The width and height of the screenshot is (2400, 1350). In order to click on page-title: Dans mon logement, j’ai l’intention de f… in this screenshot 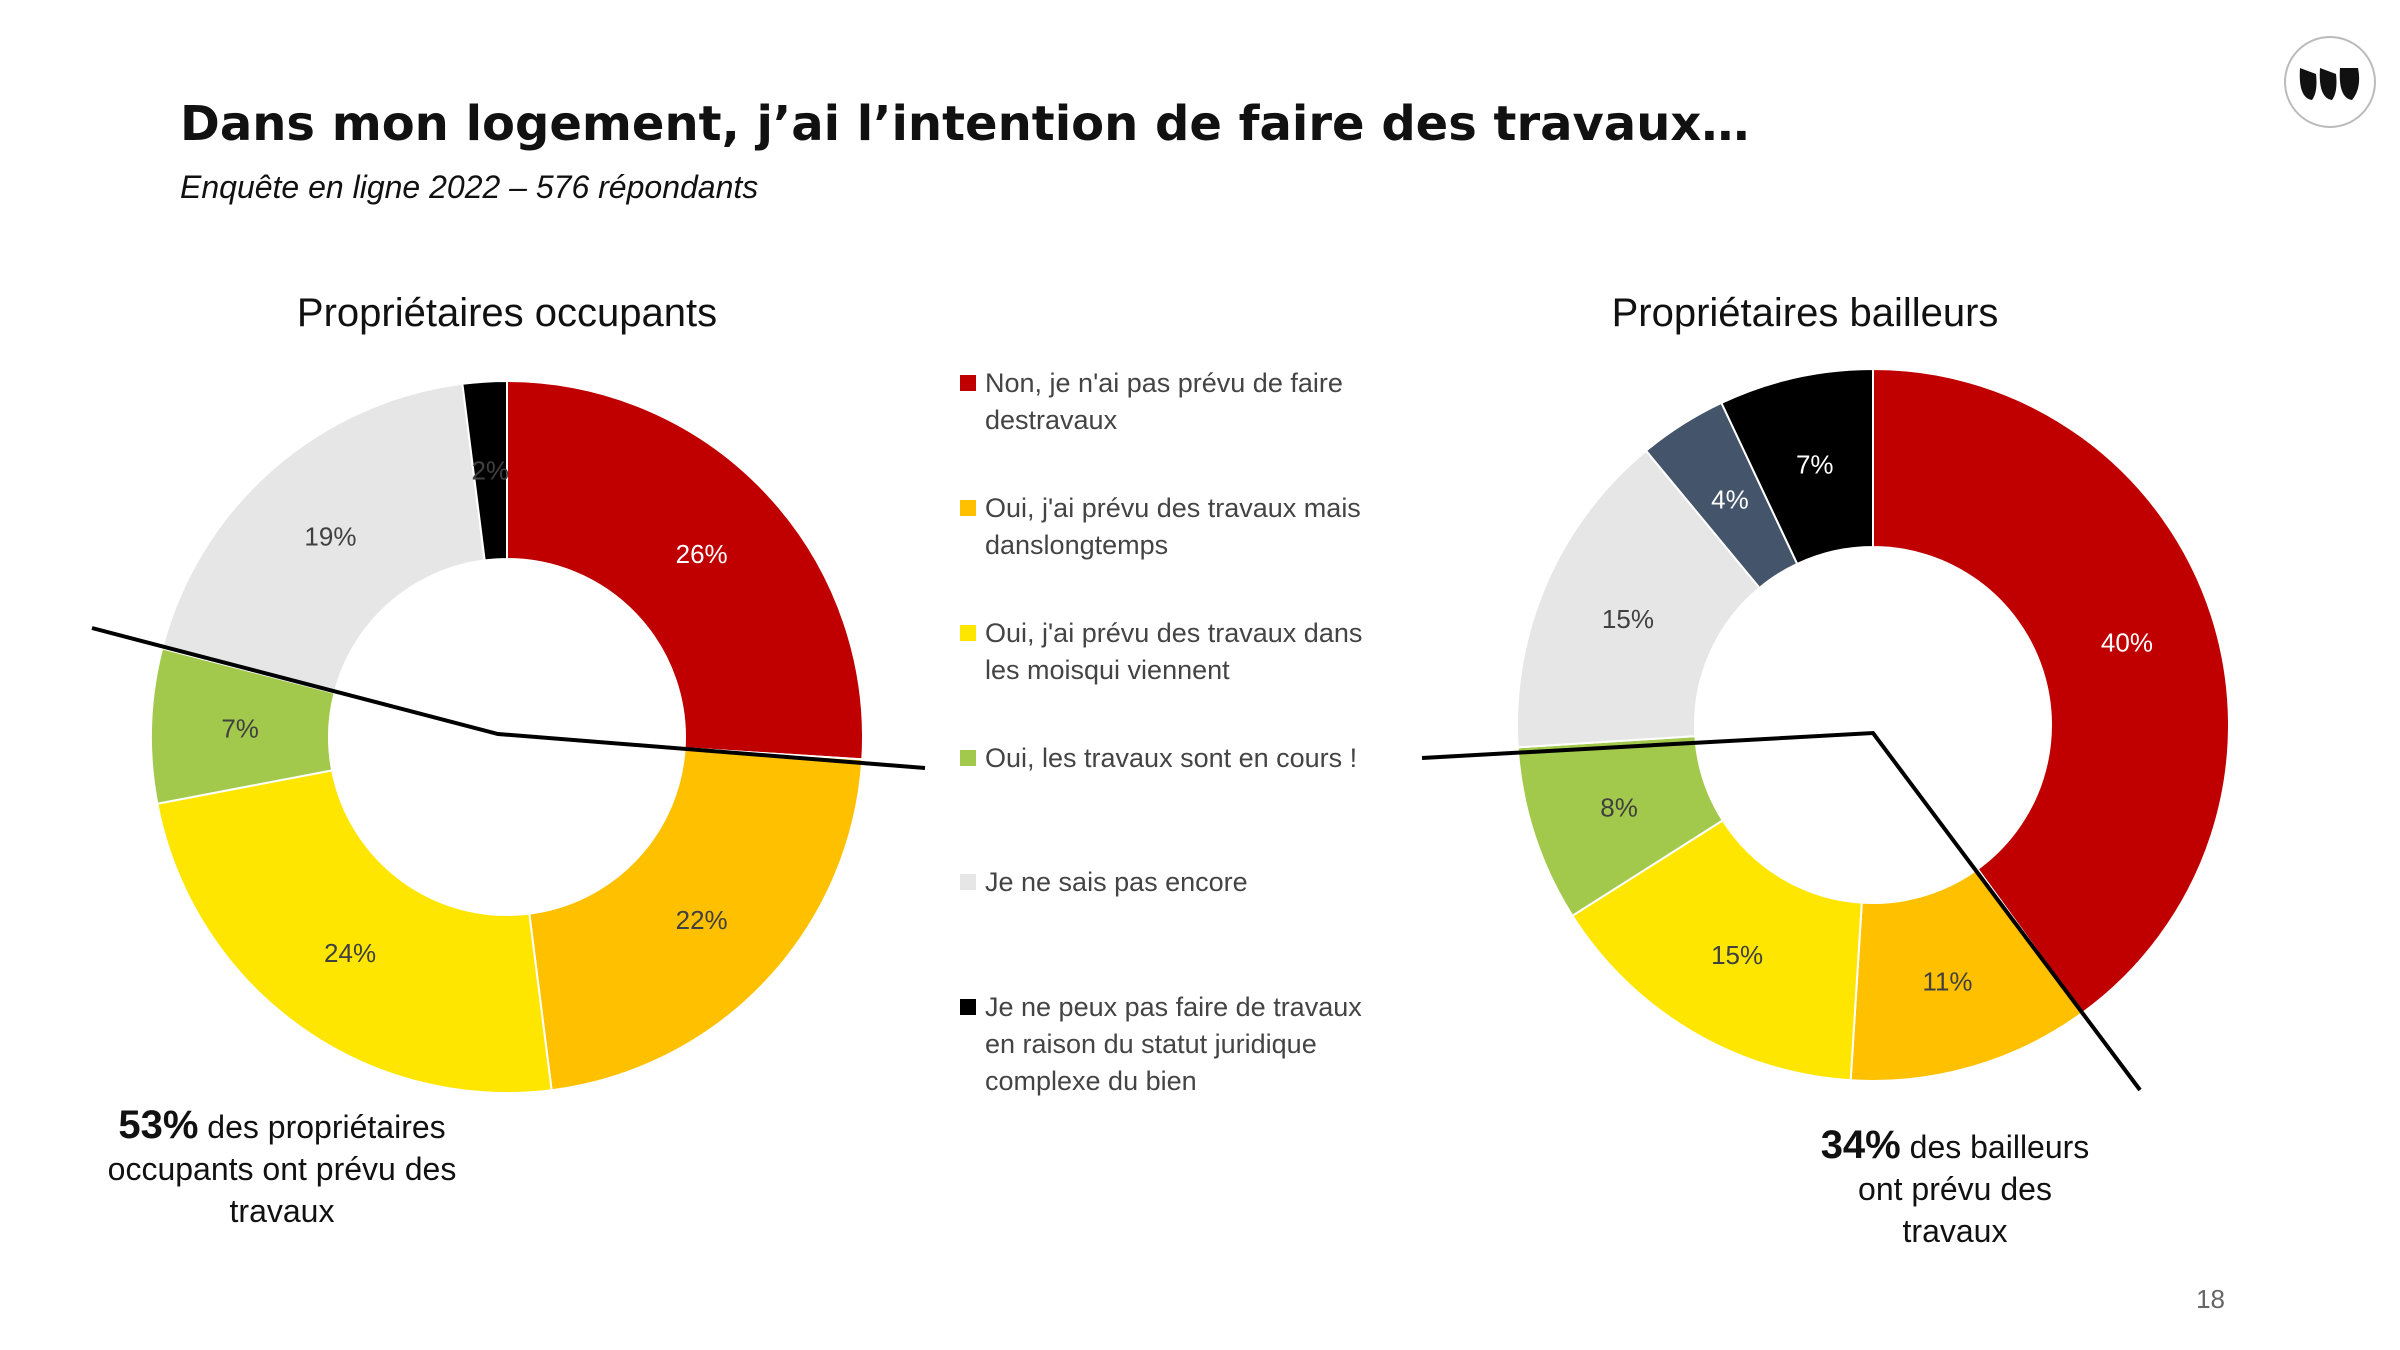, I will do `click(964, 124)`.